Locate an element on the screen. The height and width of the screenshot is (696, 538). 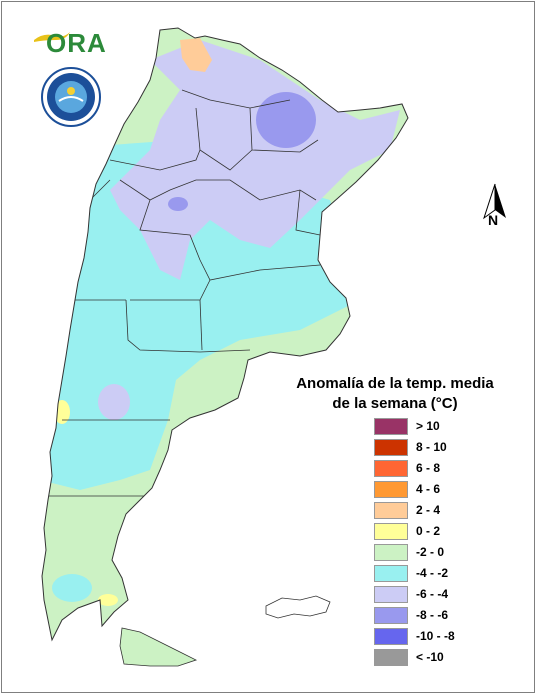
legend-title-line2: de la semana (°C) is located at coordinates (395, 403).